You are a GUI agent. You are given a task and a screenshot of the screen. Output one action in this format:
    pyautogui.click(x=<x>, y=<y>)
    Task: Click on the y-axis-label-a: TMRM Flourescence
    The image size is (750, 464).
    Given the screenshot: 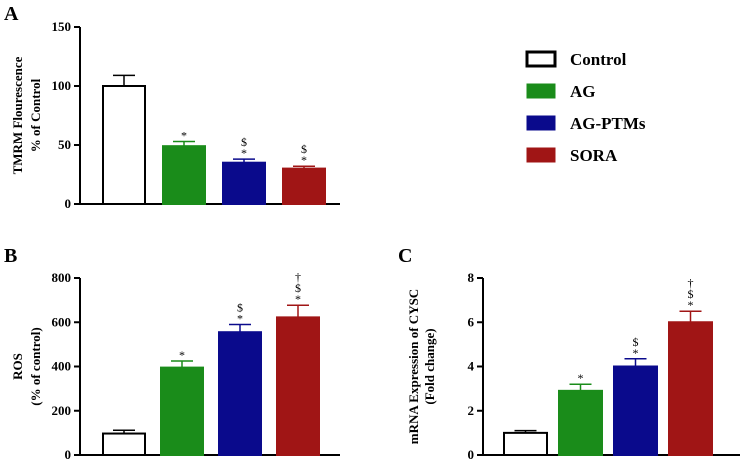 What is the action you would take?
    pyautogui.click(x=17, y=115)
    